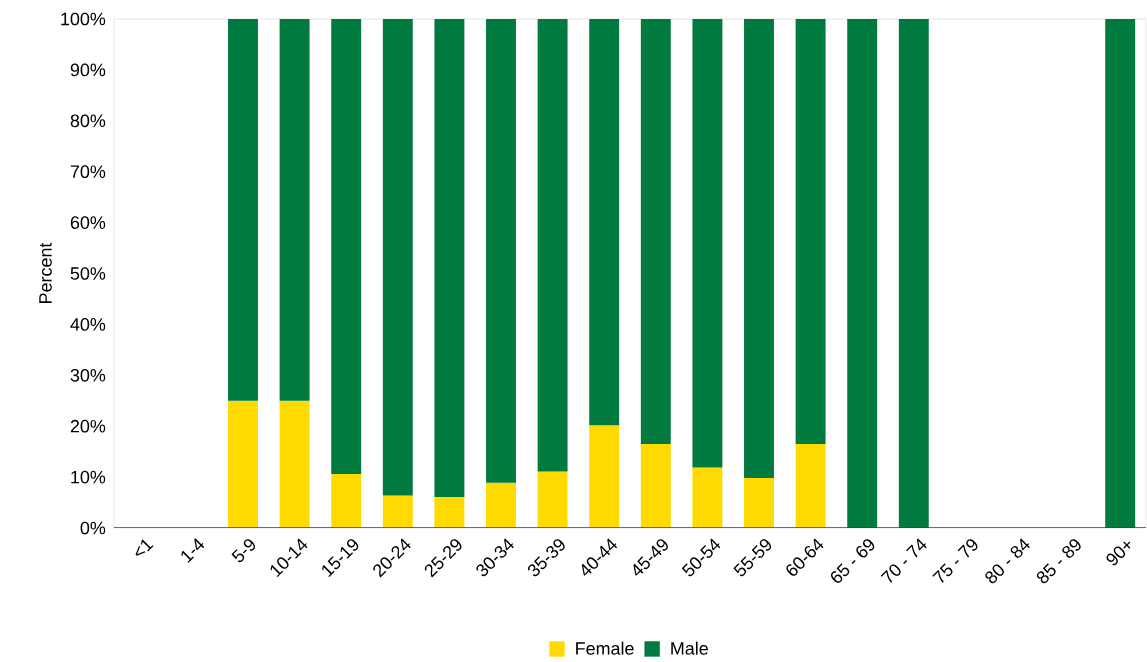 The width and height of the screenshot is (1147, 662). I want to click on x-tick-label: 75 - 79, so click(955, 561).